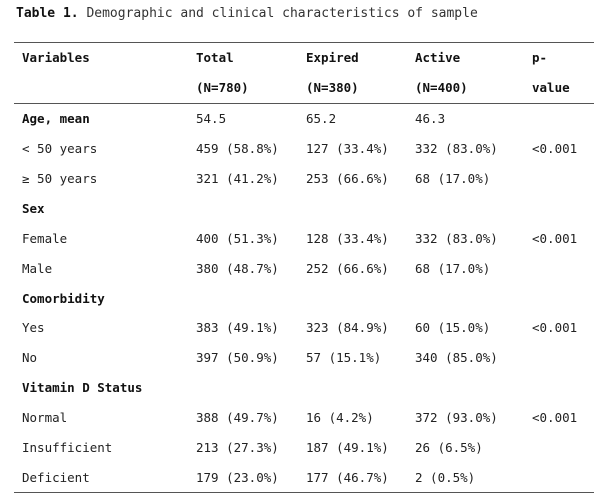 The image size is (600, 504). I want to click on expired-cell: 177 (46.7%), so click(352, 478).